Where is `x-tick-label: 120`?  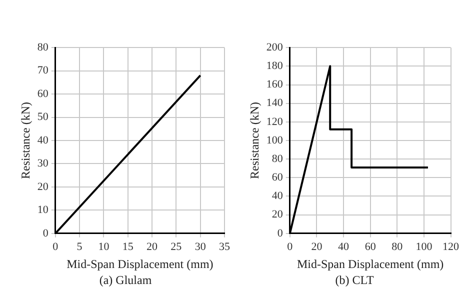 x-tick-label: 120 is located at coordinates (451, 246).